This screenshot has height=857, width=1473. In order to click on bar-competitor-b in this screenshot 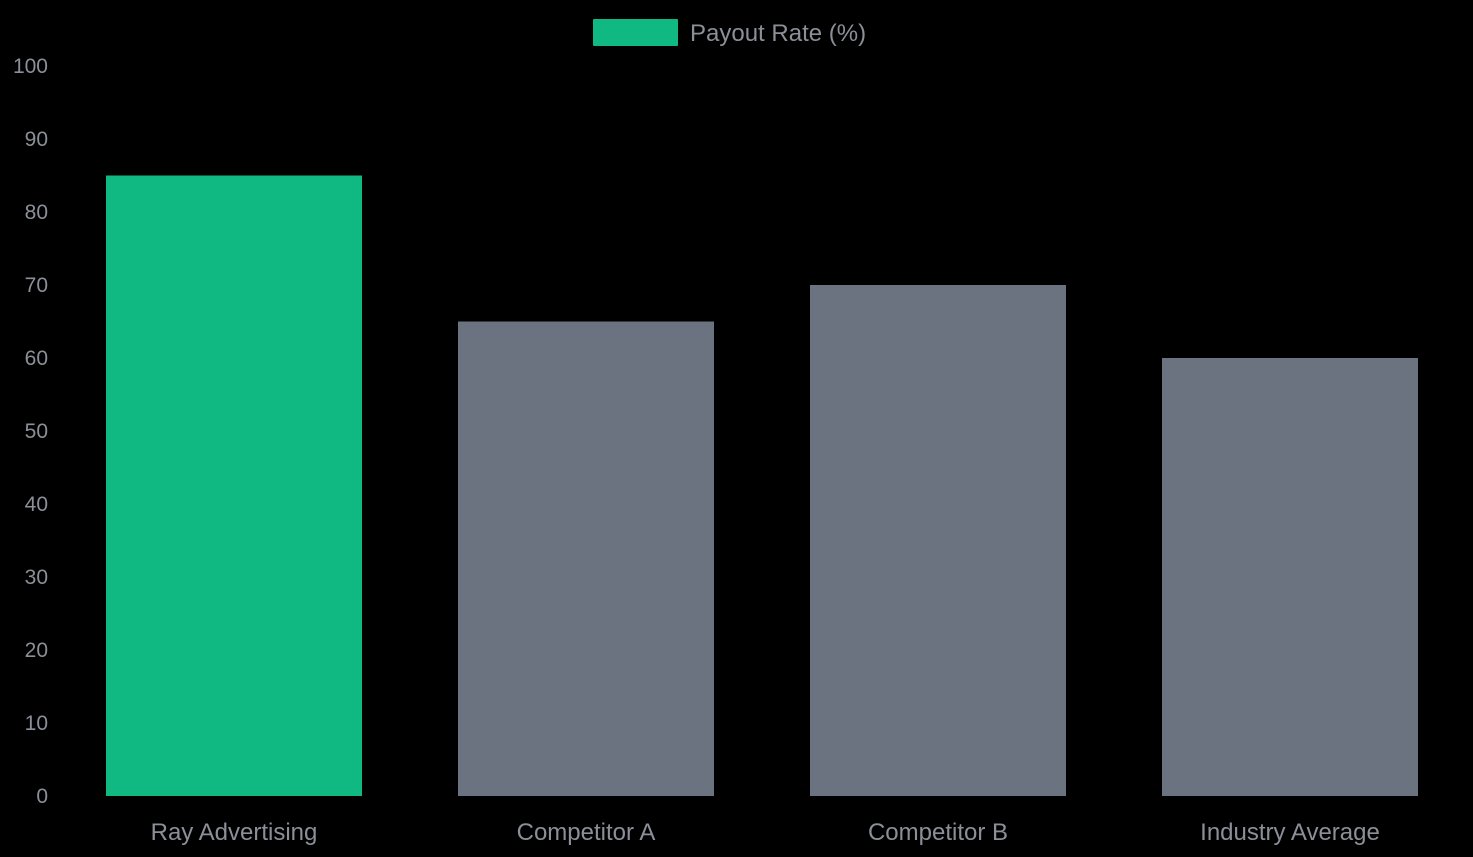, I will do `click(938, 540)`.